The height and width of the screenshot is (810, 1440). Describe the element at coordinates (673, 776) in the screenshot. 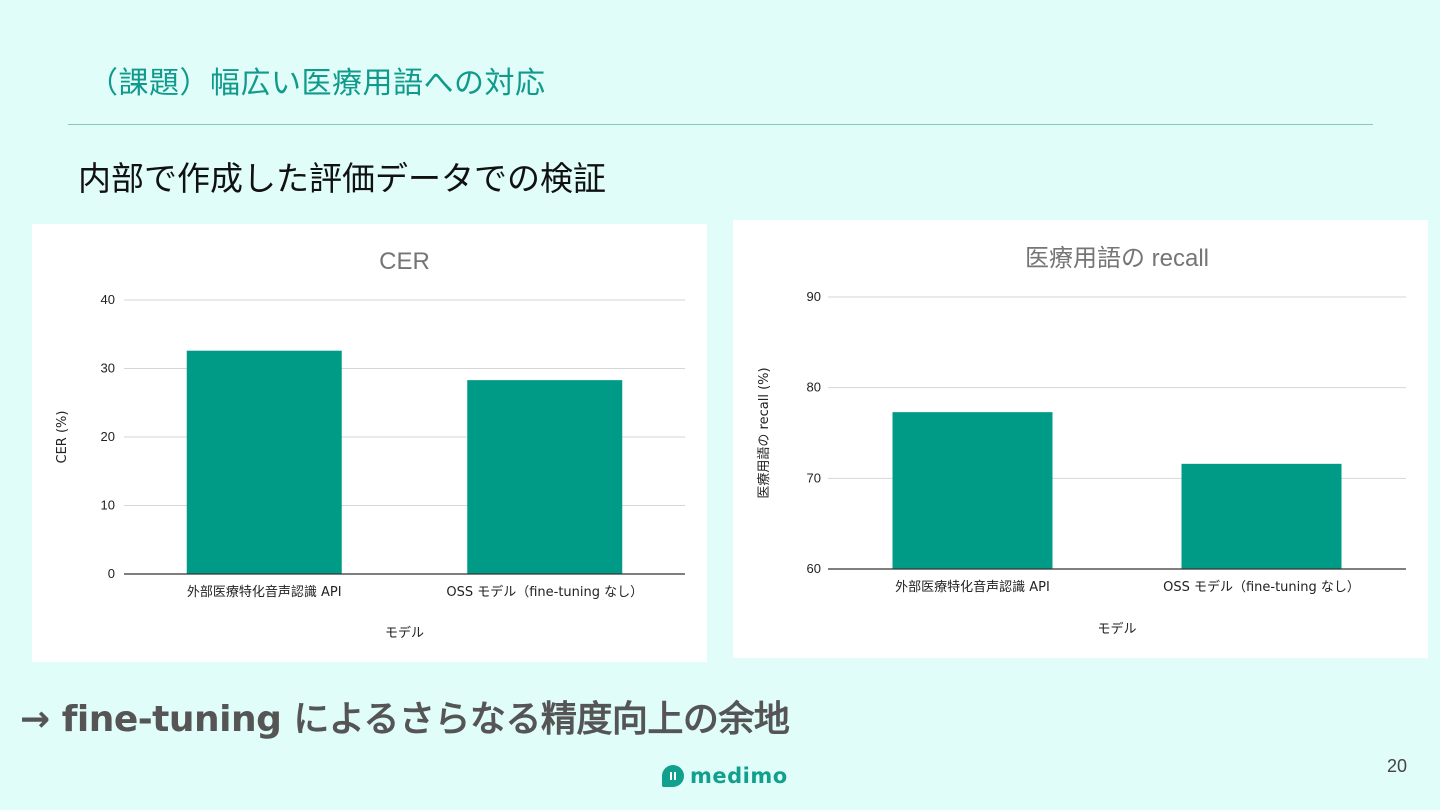

I see `medimo-logo-icon` at that location.